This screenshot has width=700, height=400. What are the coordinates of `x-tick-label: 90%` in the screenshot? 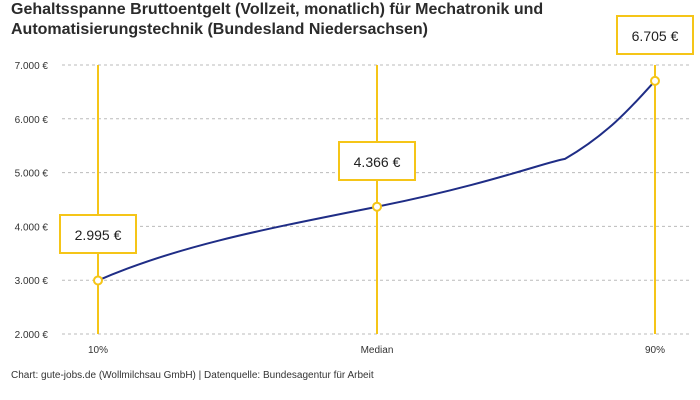 It's located at (655, 350).